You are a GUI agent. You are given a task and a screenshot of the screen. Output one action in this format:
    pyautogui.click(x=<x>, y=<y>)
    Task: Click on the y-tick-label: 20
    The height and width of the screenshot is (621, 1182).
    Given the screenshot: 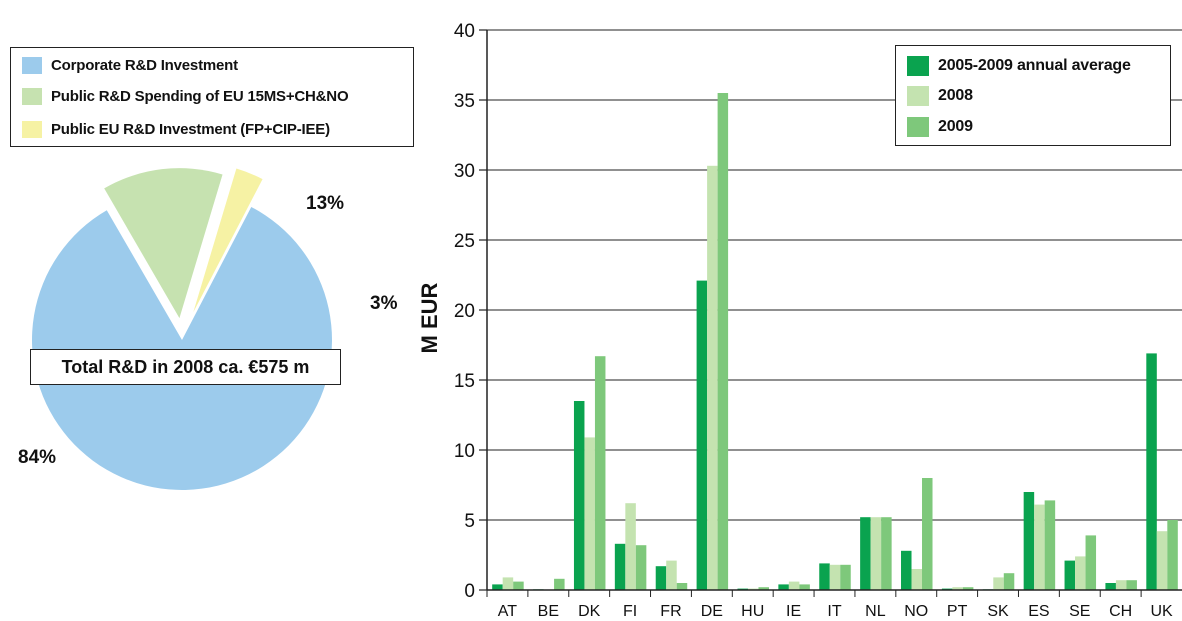 What is the action you would take?
    pyautogui.click(x=464, y=311)
    